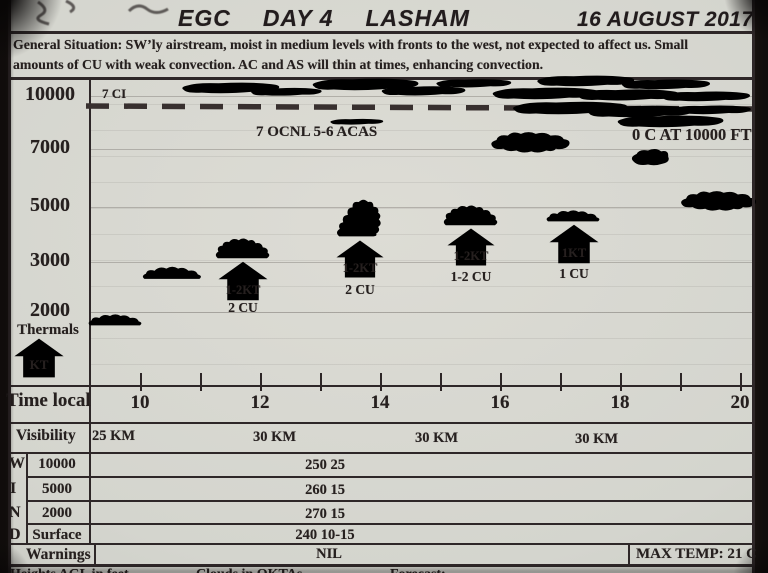 This screenshot has width=768, height=573. I want to click on title-egc: EGC, so click(204, 18).